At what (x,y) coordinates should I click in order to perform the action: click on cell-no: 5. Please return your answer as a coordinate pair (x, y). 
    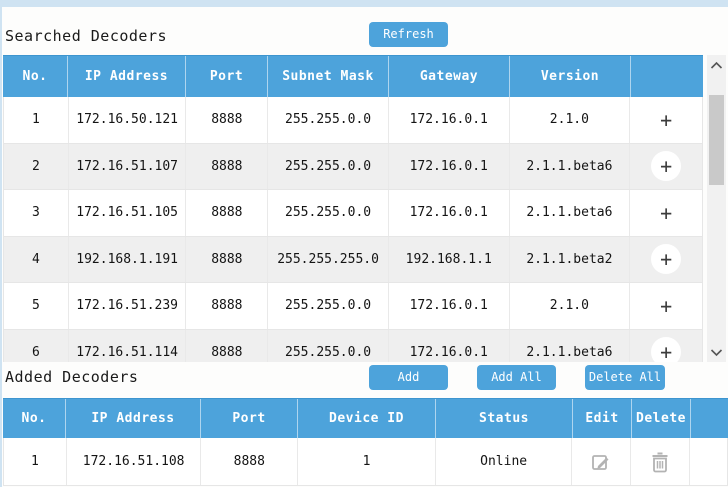
    Looking at the image, I should click on (35, 306).